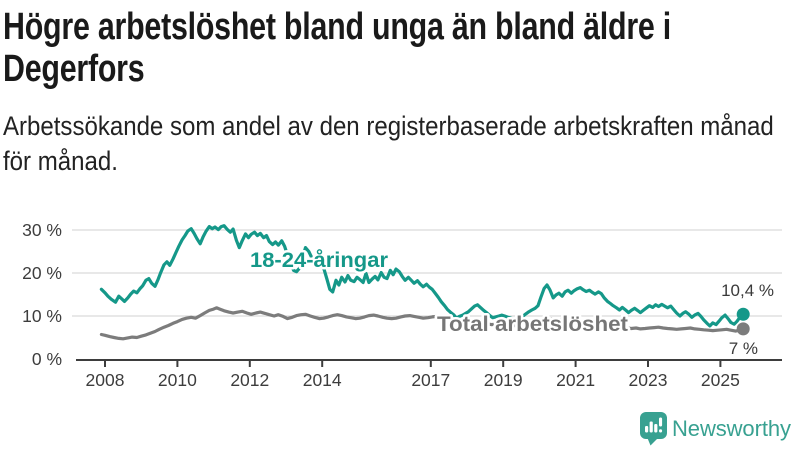  I want to click on end-dot-youth, so click(743, 314).